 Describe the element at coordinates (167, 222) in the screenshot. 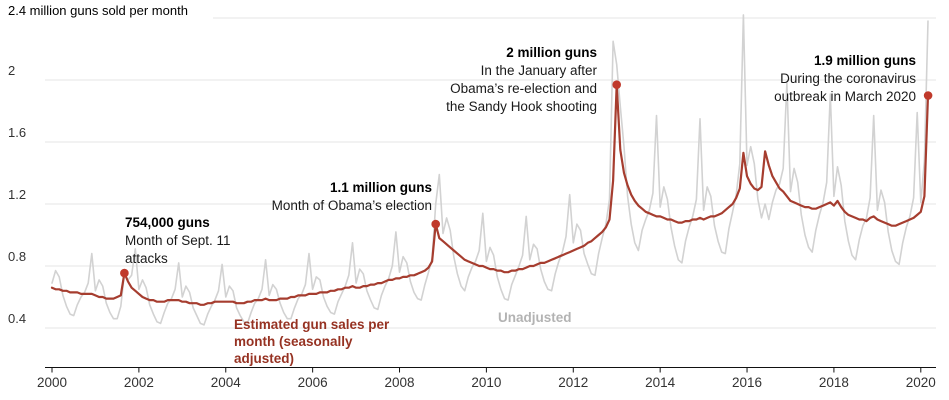

I see `annotation-sept11-title: 754,000 guns` at that location.